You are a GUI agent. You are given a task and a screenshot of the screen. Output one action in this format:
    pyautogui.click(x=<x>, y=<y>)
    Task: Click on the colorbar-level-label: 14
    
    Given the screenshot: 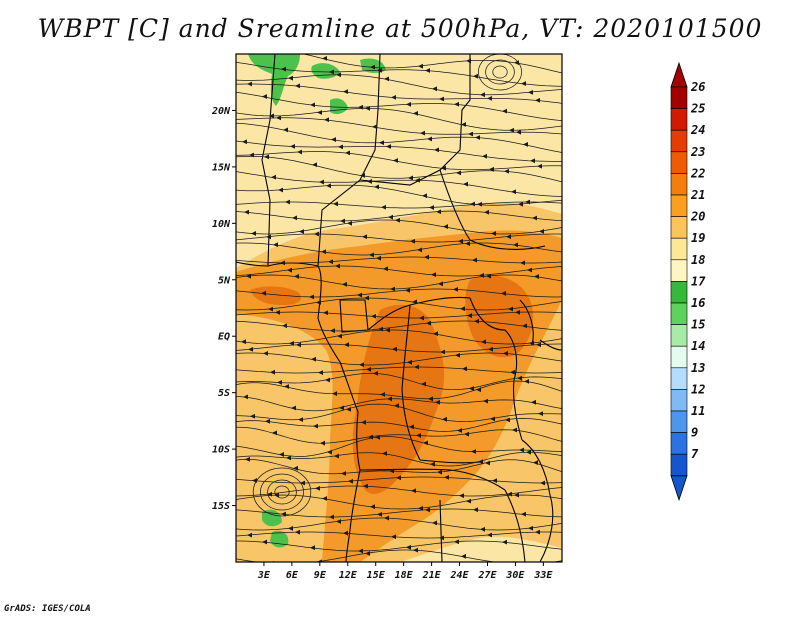 What is the action you would take?
    pyautogui.click(x=698, y=346)
    